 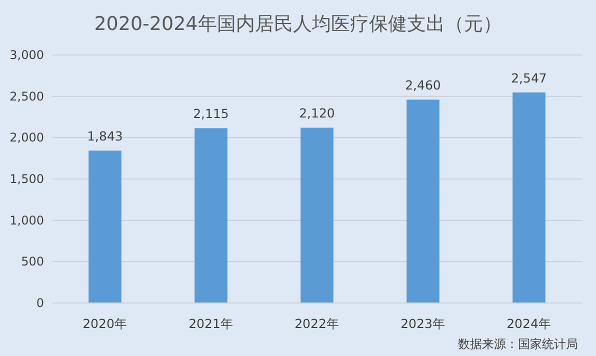 I want to click on y-tick-label: 3,000, so click(x=27, y=55).